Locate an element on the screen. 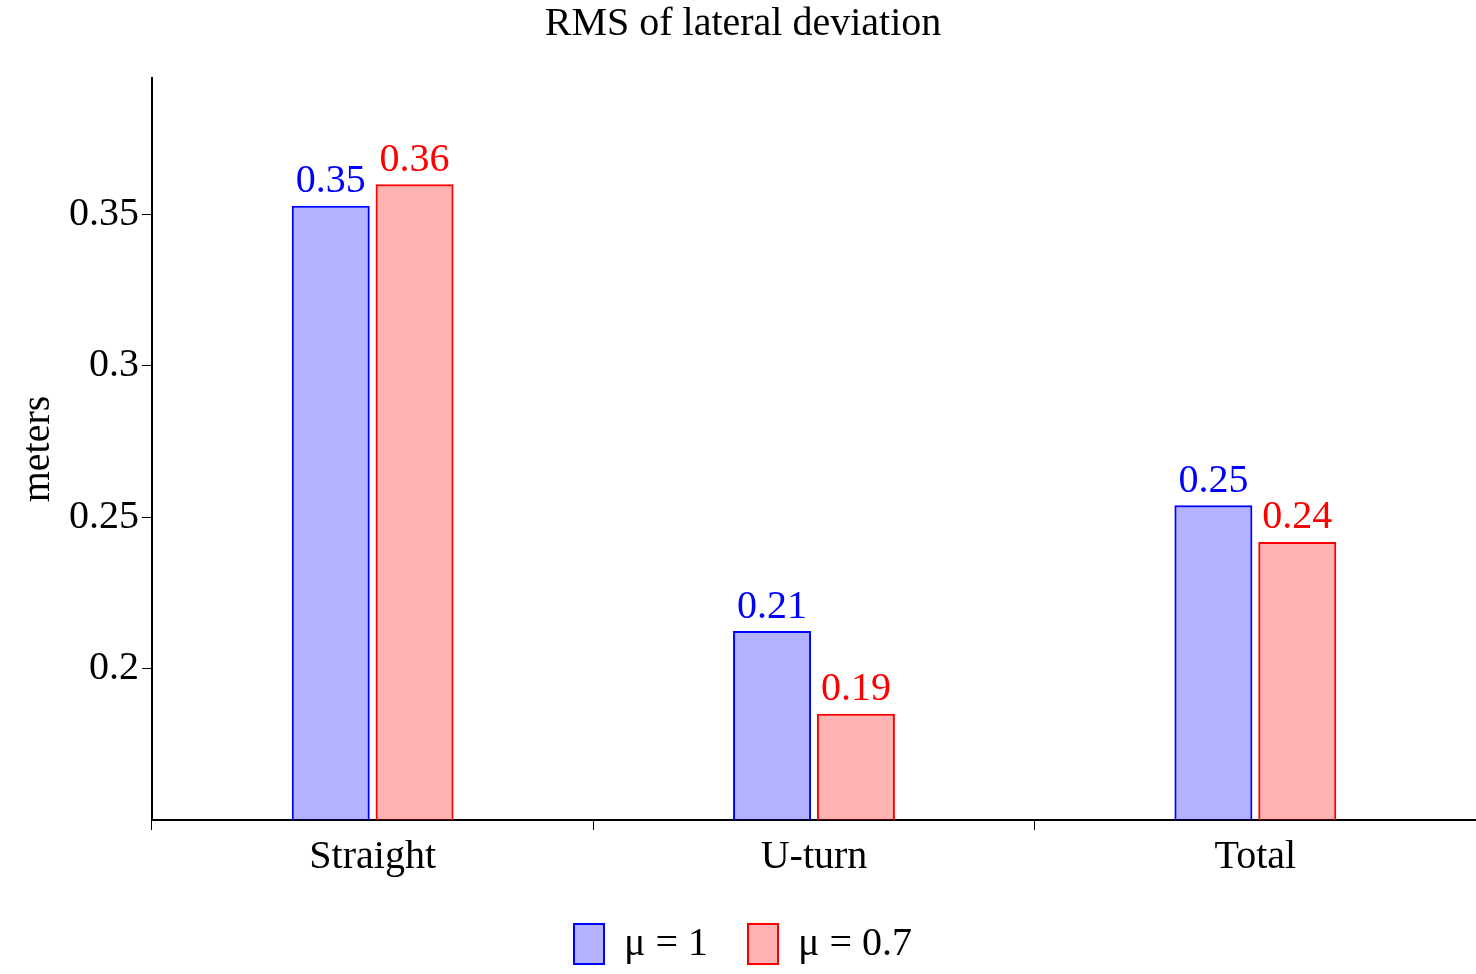  y-tick-label: 0.2 is located at coordinates (114, 666).